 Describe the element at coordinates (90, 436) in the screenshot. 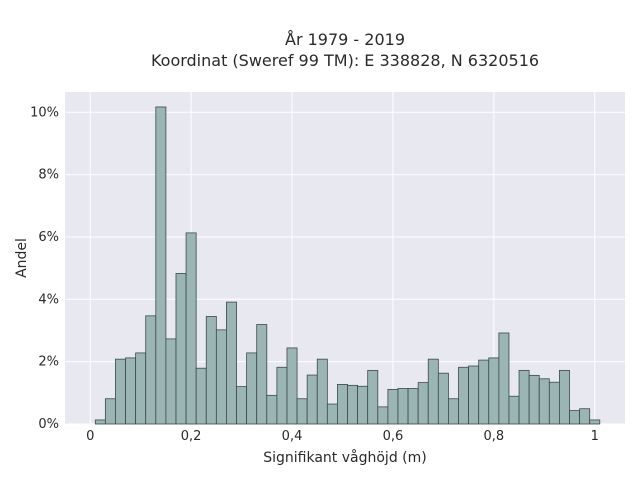

I see `x-tick-label: 0` at that location.